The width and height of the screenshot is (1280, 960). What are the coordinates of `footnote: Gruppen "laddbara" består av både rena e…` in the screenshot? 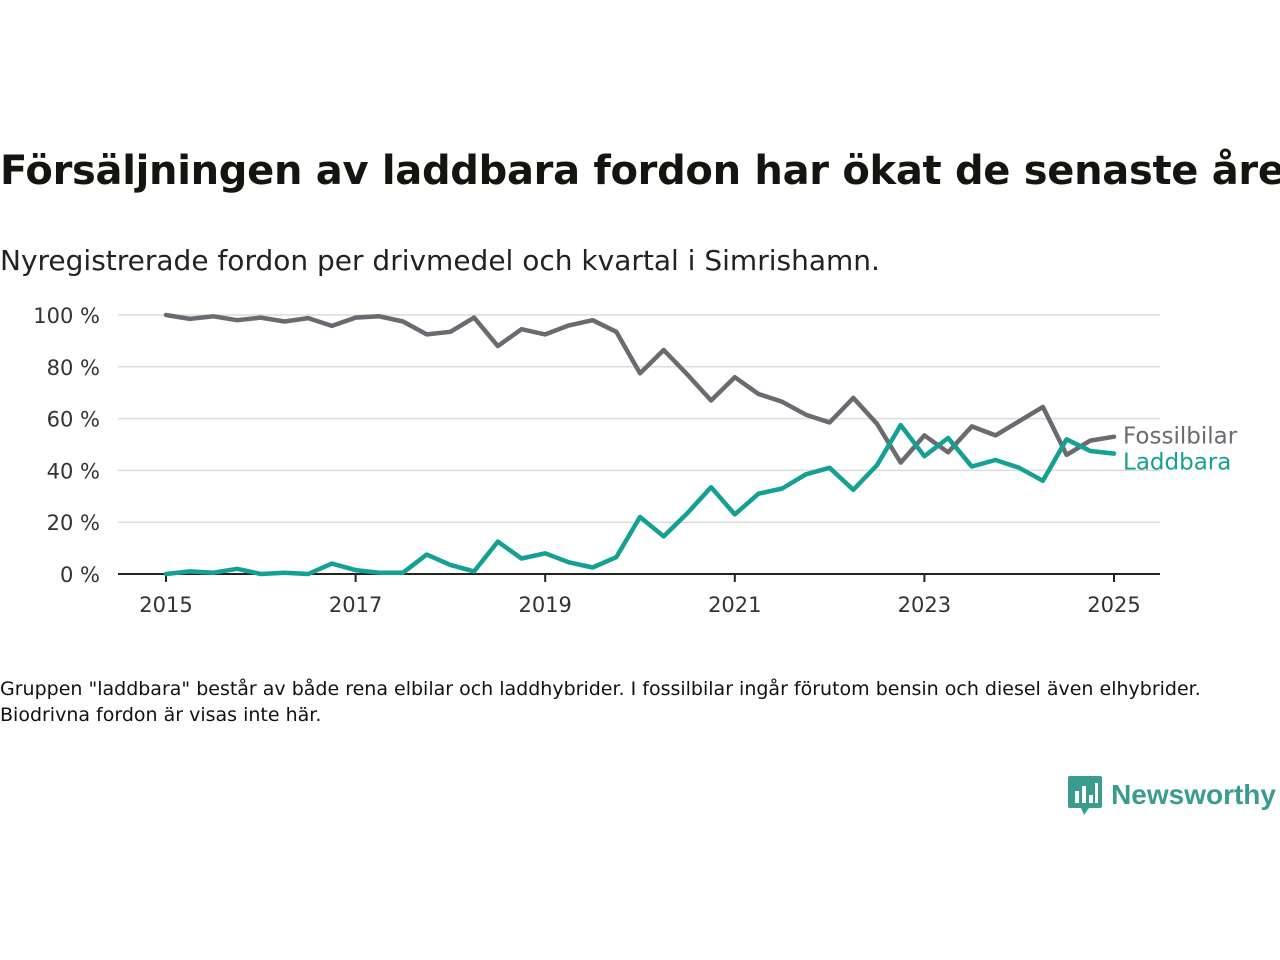 It's located at (600, 702).